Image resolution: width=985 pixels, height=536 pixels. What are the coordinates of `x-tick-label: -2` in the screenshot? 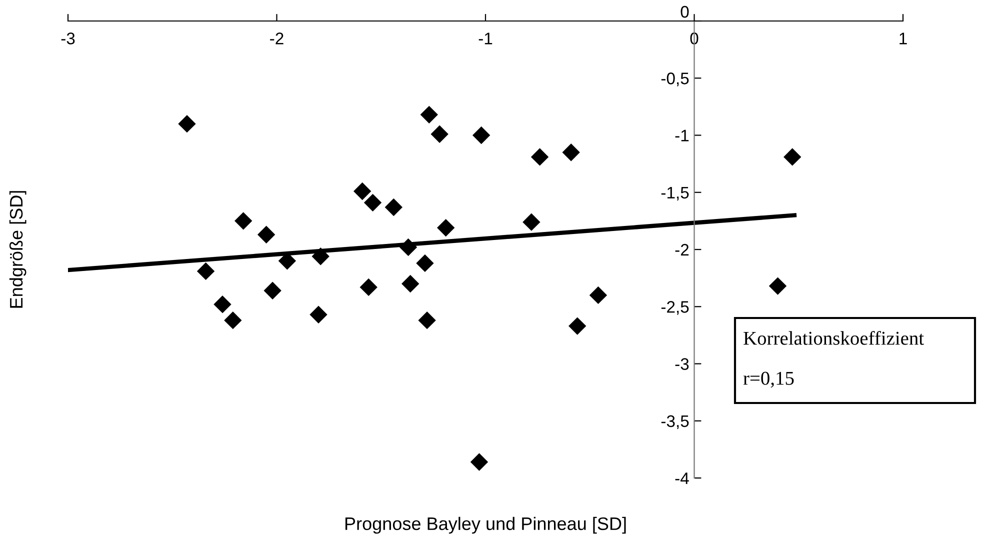 It's located at (277, 38).